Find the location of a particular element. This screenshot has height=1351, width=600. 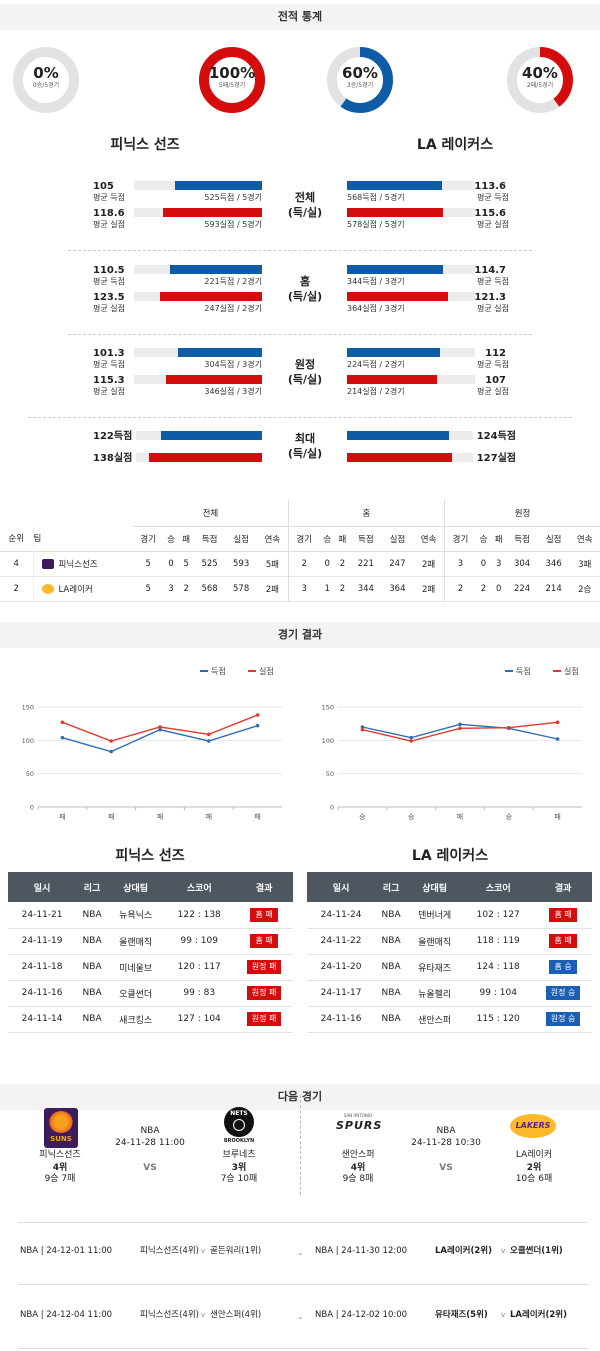

home-bar-label: 221득점 / 2경기 is located at coordinates (233, 281).